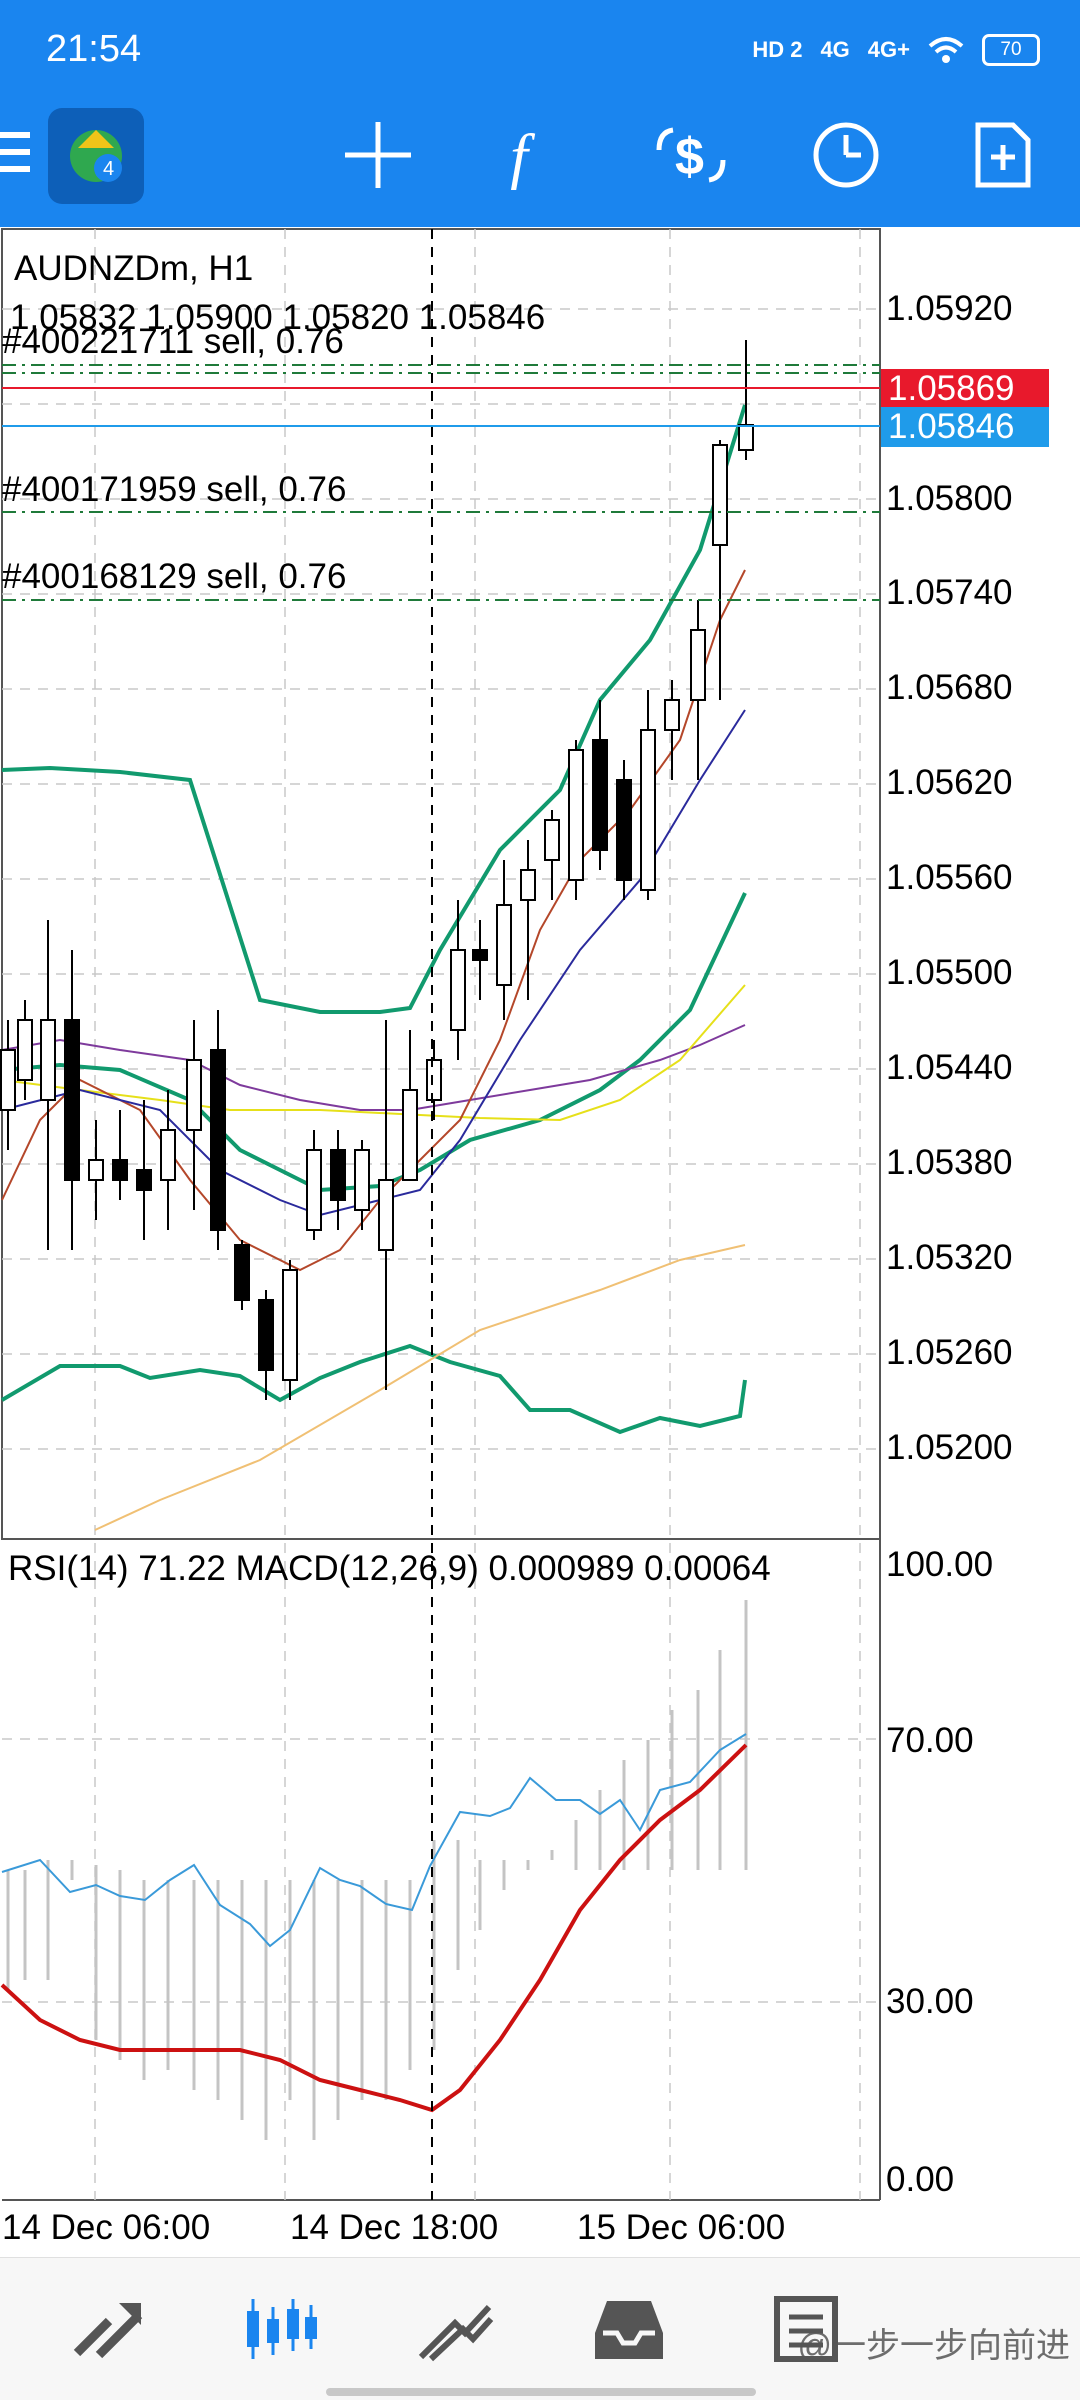 Image resolution: width=1080 pixels, height=2400 pixels. I want to click on crosshair-icon, so click(378, 155).